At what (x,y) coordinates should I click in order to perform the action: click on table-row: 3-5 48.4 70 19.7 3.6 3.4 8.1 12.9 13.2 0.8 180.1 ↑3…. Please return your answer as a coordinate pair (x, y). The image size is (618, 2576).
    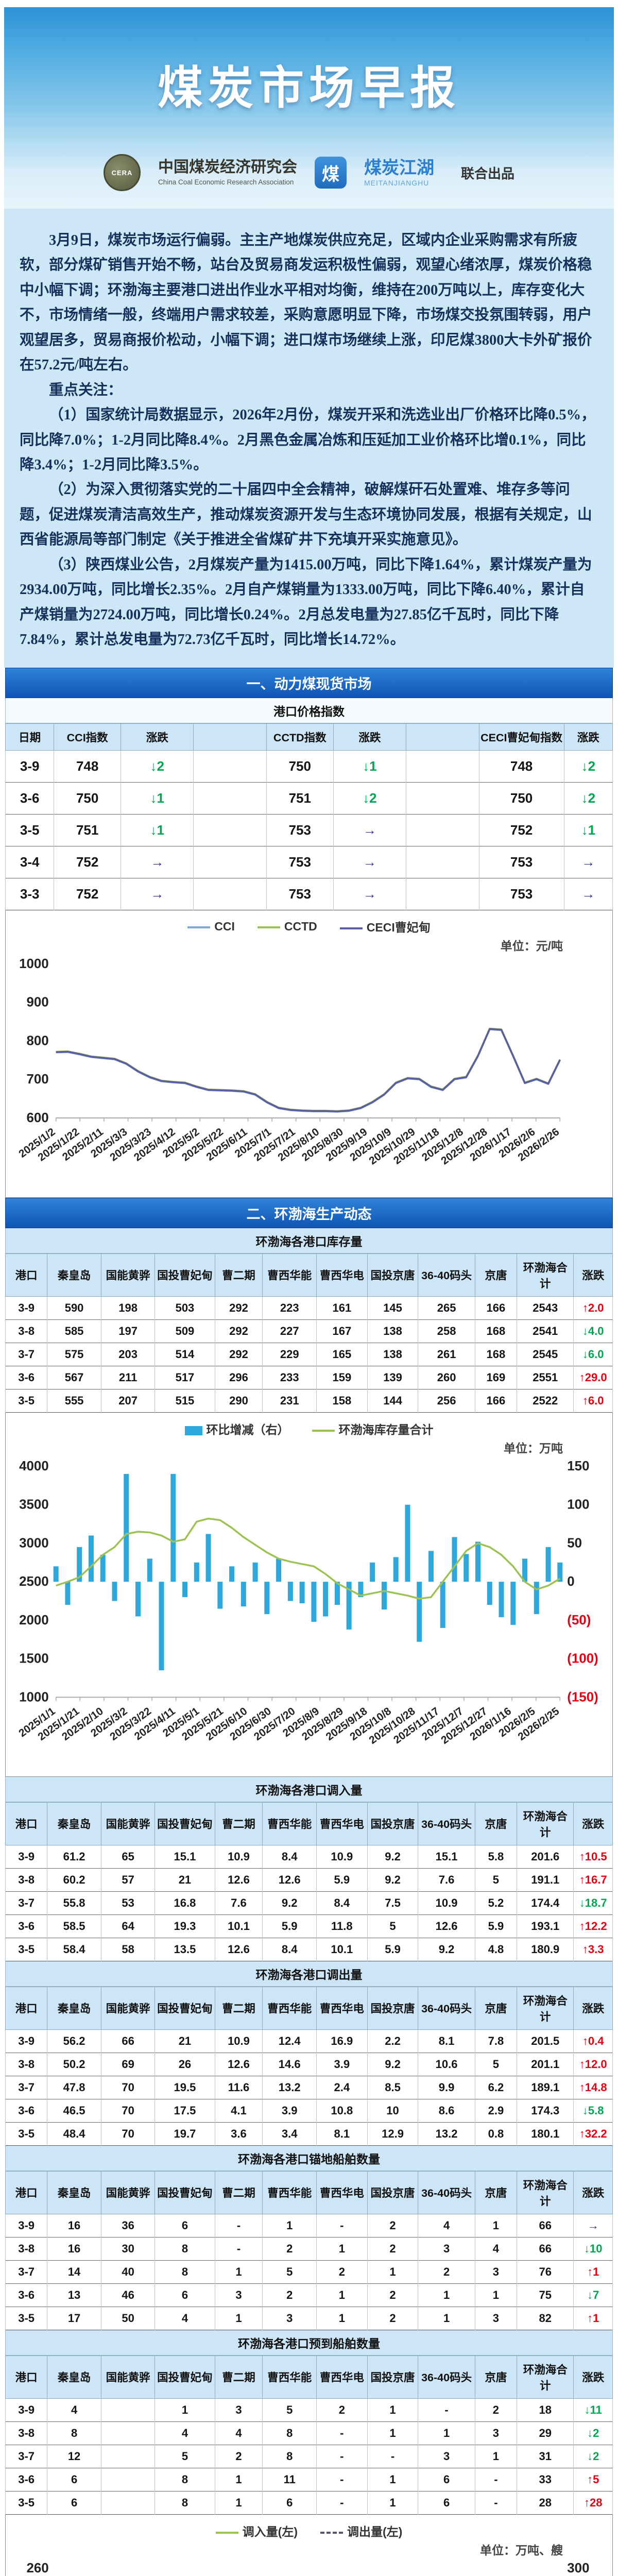
    Looking at the image, I should click on (309, 2134).